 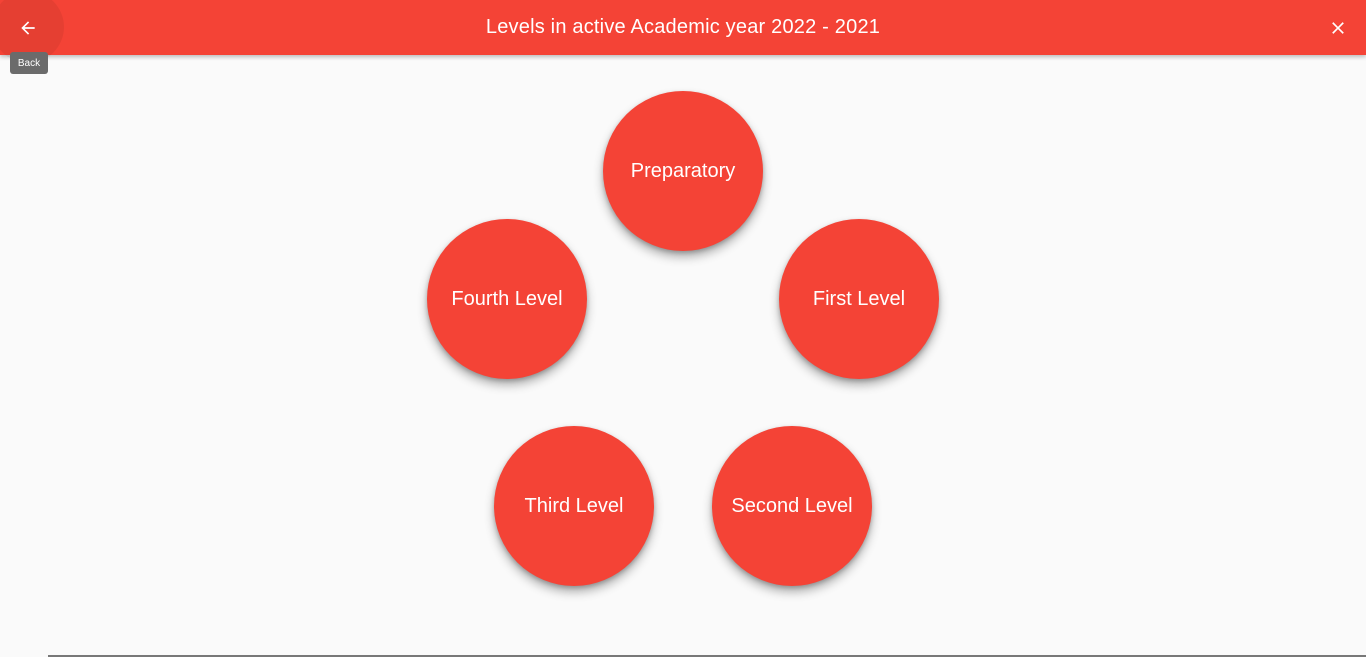 I want to click on level-second-button: Second Level, so click(x=792, y=506).